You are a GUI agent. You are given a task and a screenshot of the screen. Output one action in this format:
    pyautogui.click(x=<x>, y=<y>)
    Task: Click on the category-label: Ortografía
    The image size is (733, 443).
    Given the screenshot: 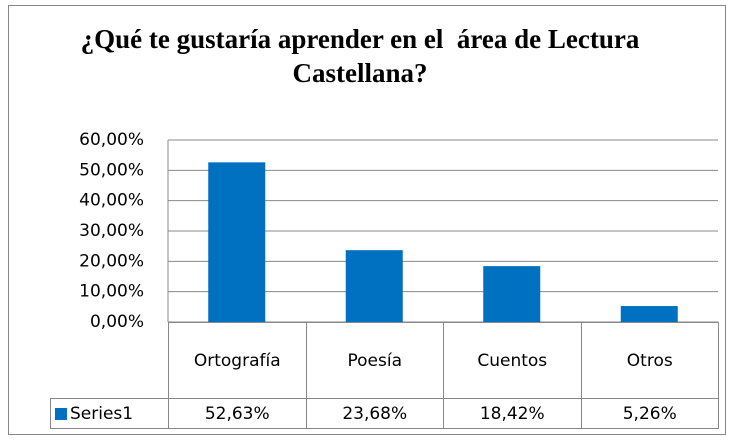 What is the action you would take?
    pyautogui.click(x=237, y=360)
    